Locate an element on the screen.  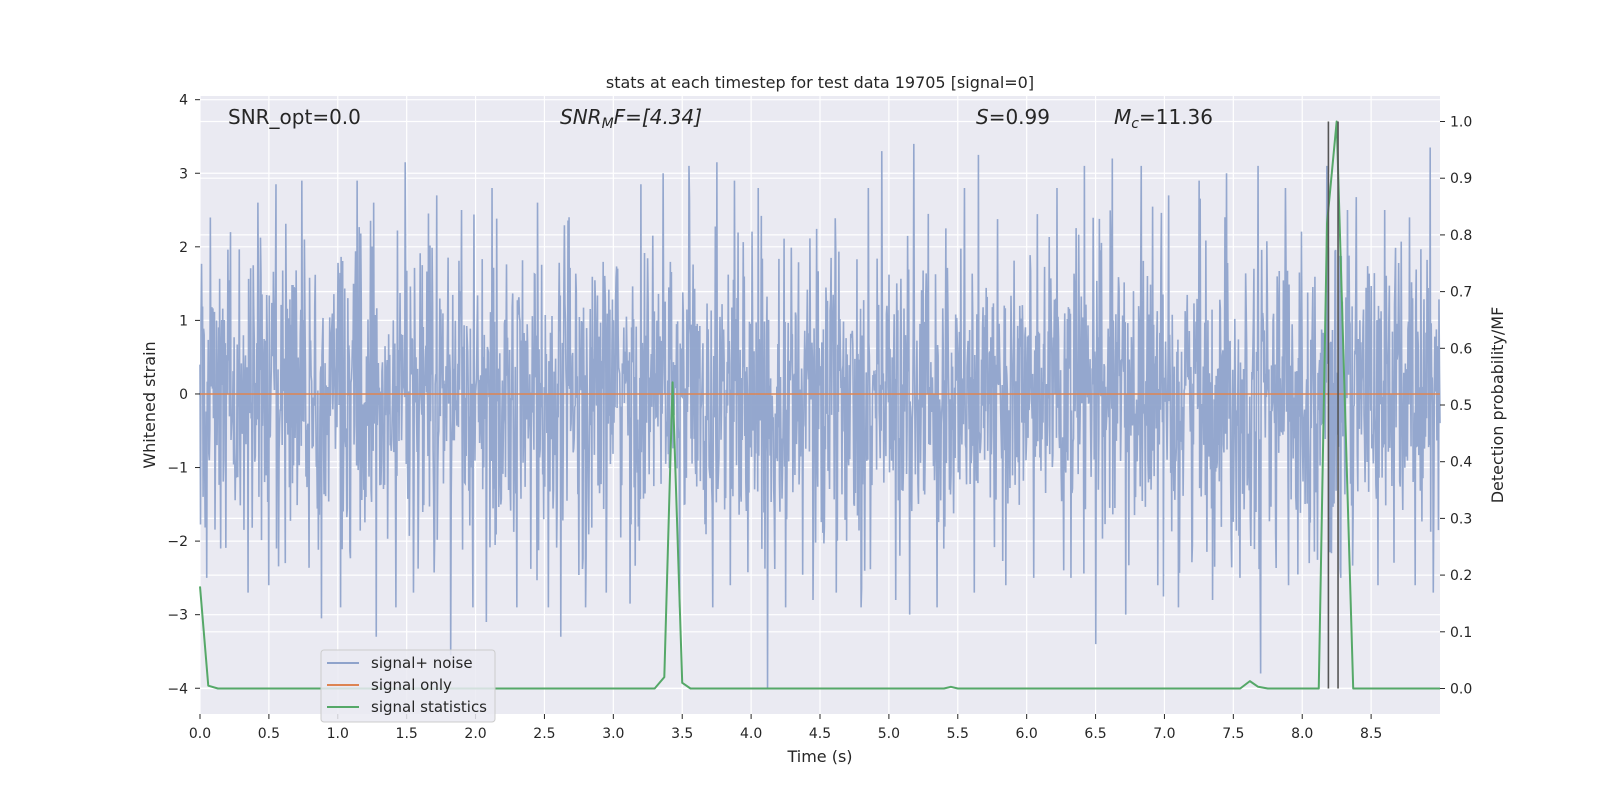
y-right-tick-label-1: 0.1 is located at coordinates (1461, 633).